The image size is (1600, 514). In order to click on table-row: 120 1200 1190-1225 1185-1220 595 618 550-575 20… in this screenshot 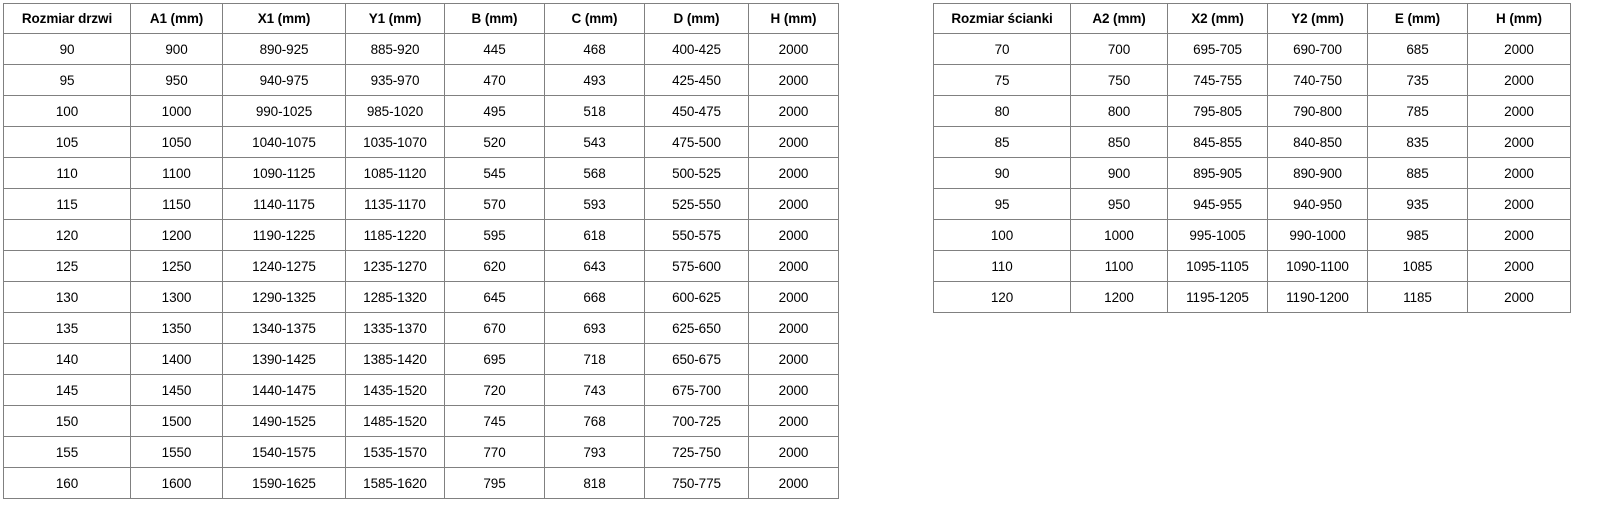, I will do `click(421, 235)`.